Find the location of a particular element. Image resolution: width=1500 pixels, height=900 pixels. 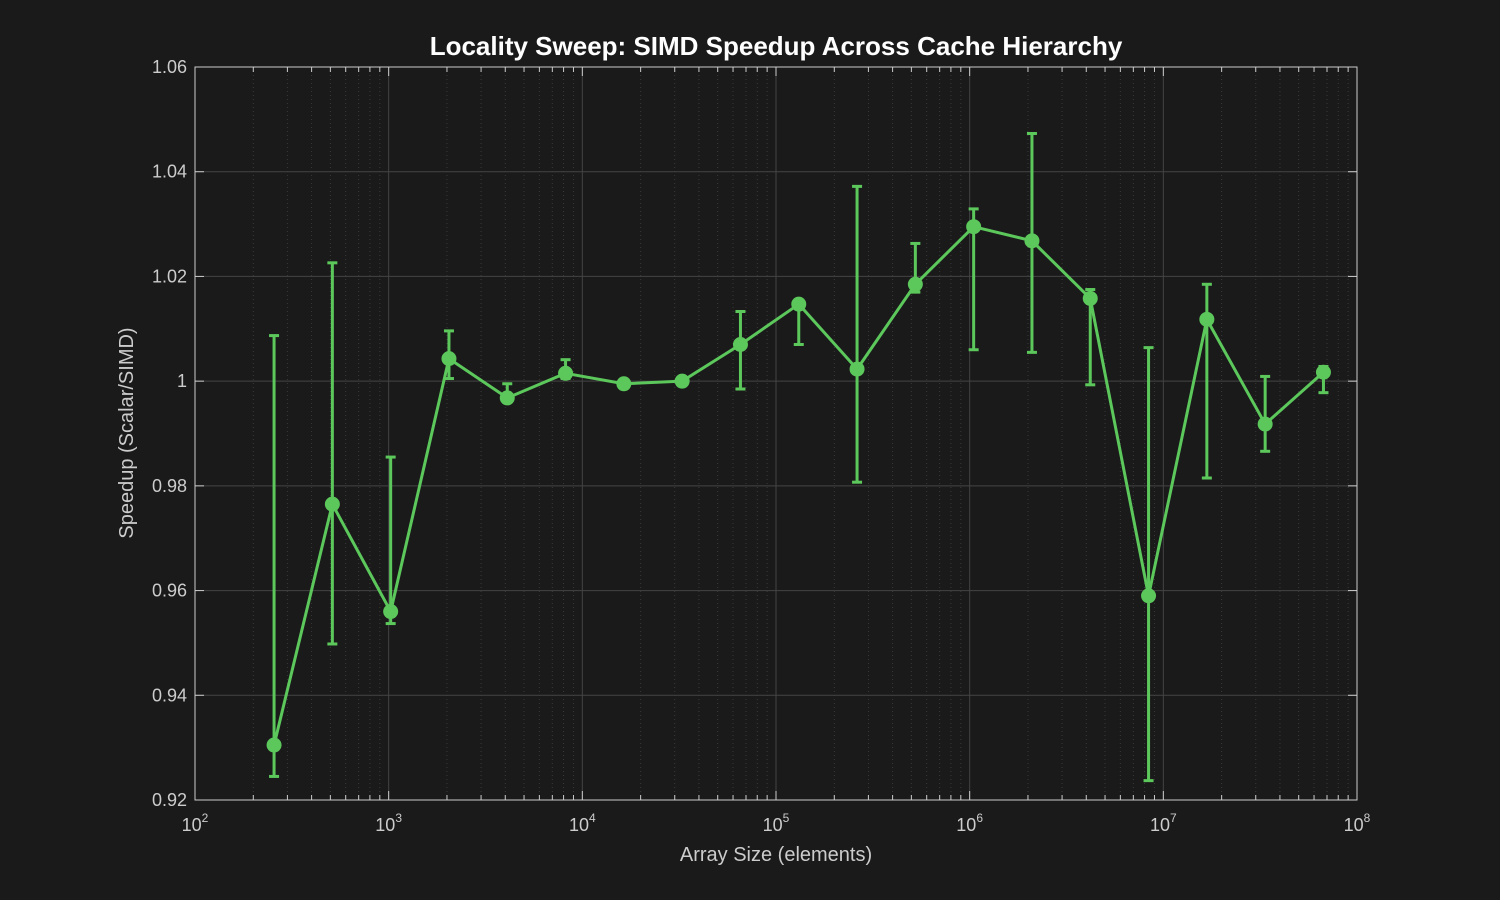

y-tick-label: 0.96 is located at coordinates (169, 591).